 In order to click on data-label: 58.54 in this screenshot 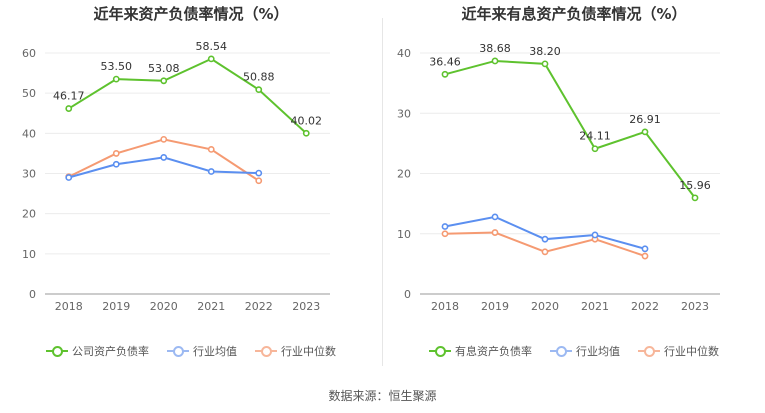, I will do `click(212, 46)`.